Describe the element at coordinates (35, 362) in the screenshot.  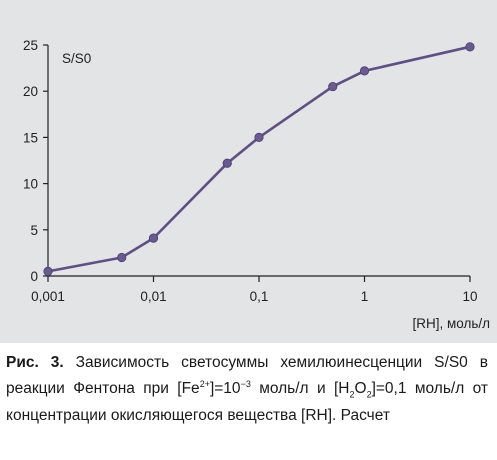
I see `caption-label: Рис. 3.` at that location.